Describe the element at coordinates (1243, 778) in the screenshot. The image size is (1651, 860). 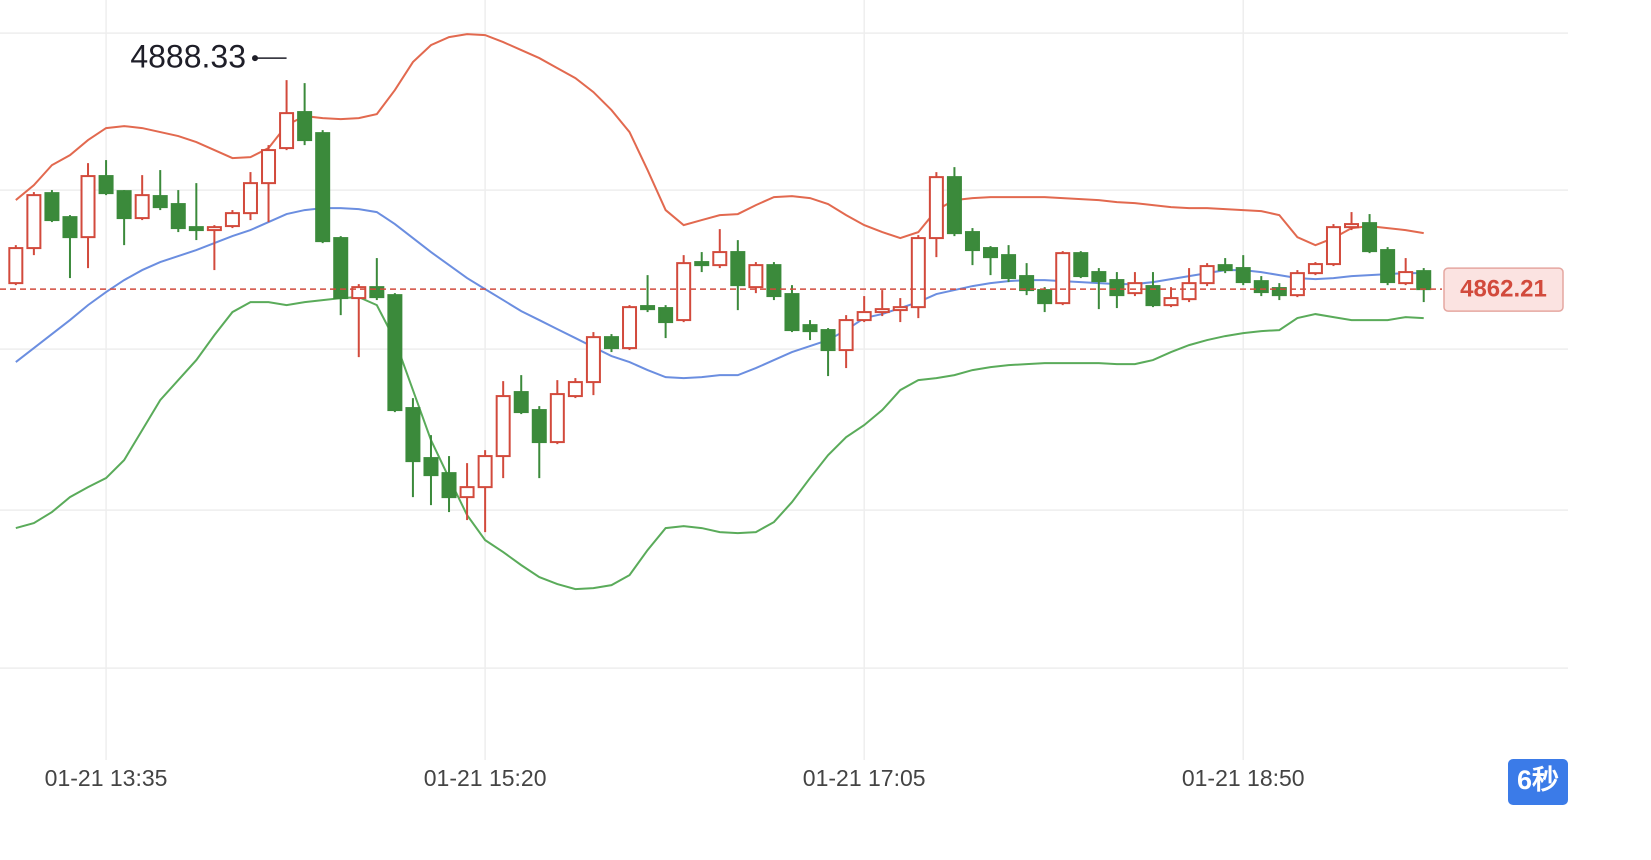
I see `x-tick-label: 01-21 18:50` at that location.